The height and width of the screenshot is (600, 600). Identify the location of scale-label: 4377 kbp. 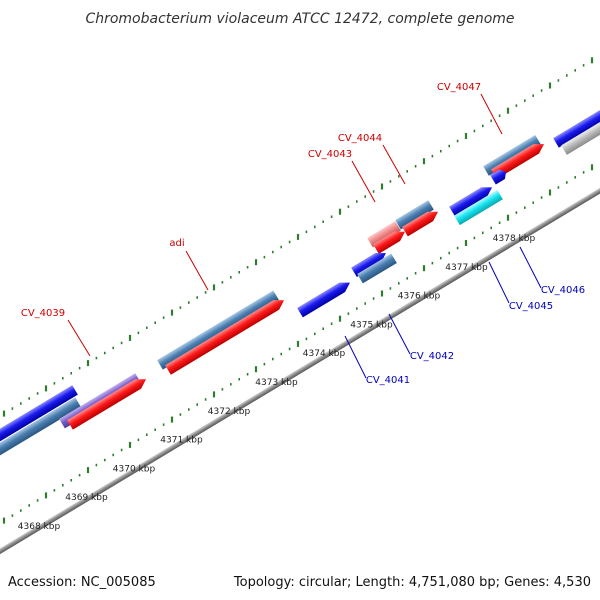
(466, 268).